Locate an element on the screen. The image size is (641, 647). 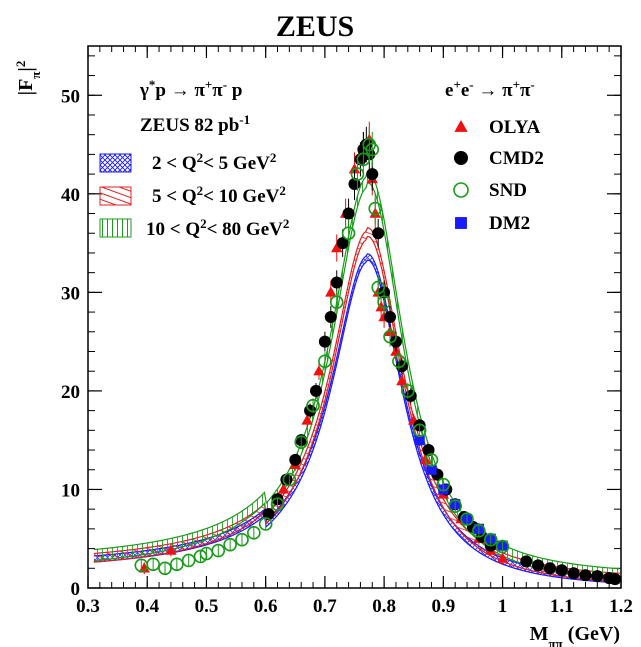
x-tick-label: 1 is located at coordinates (503, 606).